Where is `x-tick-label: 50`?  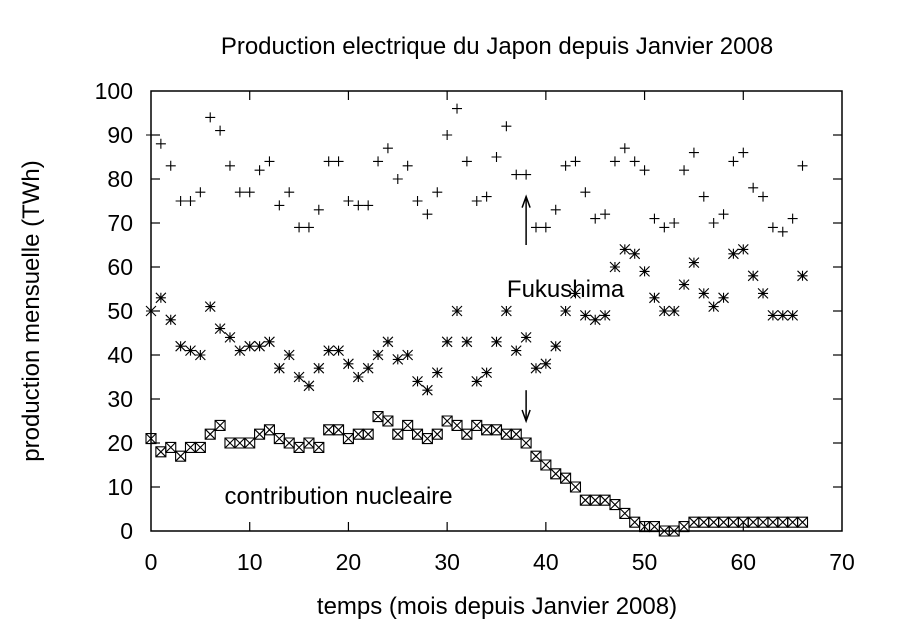 x-tick-label: 50 is located at coordinates (645, 562).